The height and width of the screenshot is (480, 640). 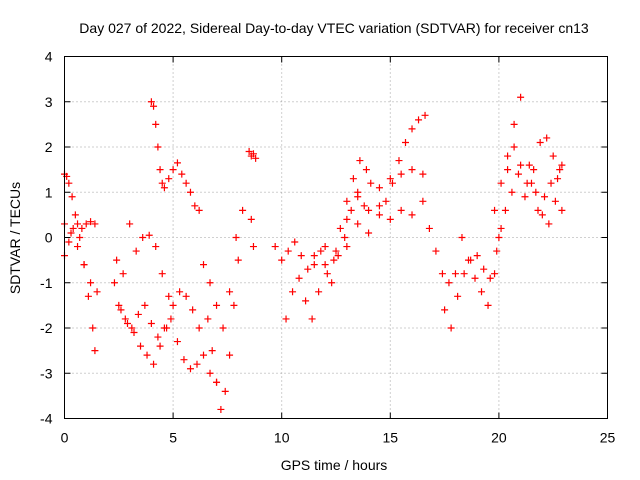 I want to click on series-trace-j2, so click(x=252, y=233).